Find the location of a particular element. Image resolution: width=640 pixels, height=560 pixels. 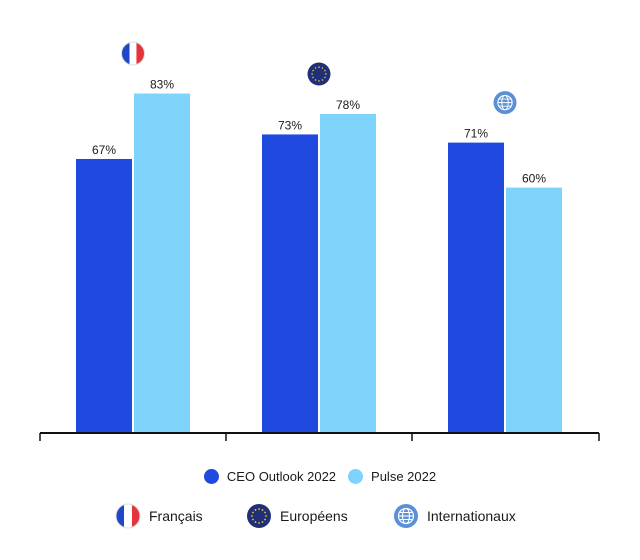

legend-swatch-pulse is located at coordinates (356, 476).